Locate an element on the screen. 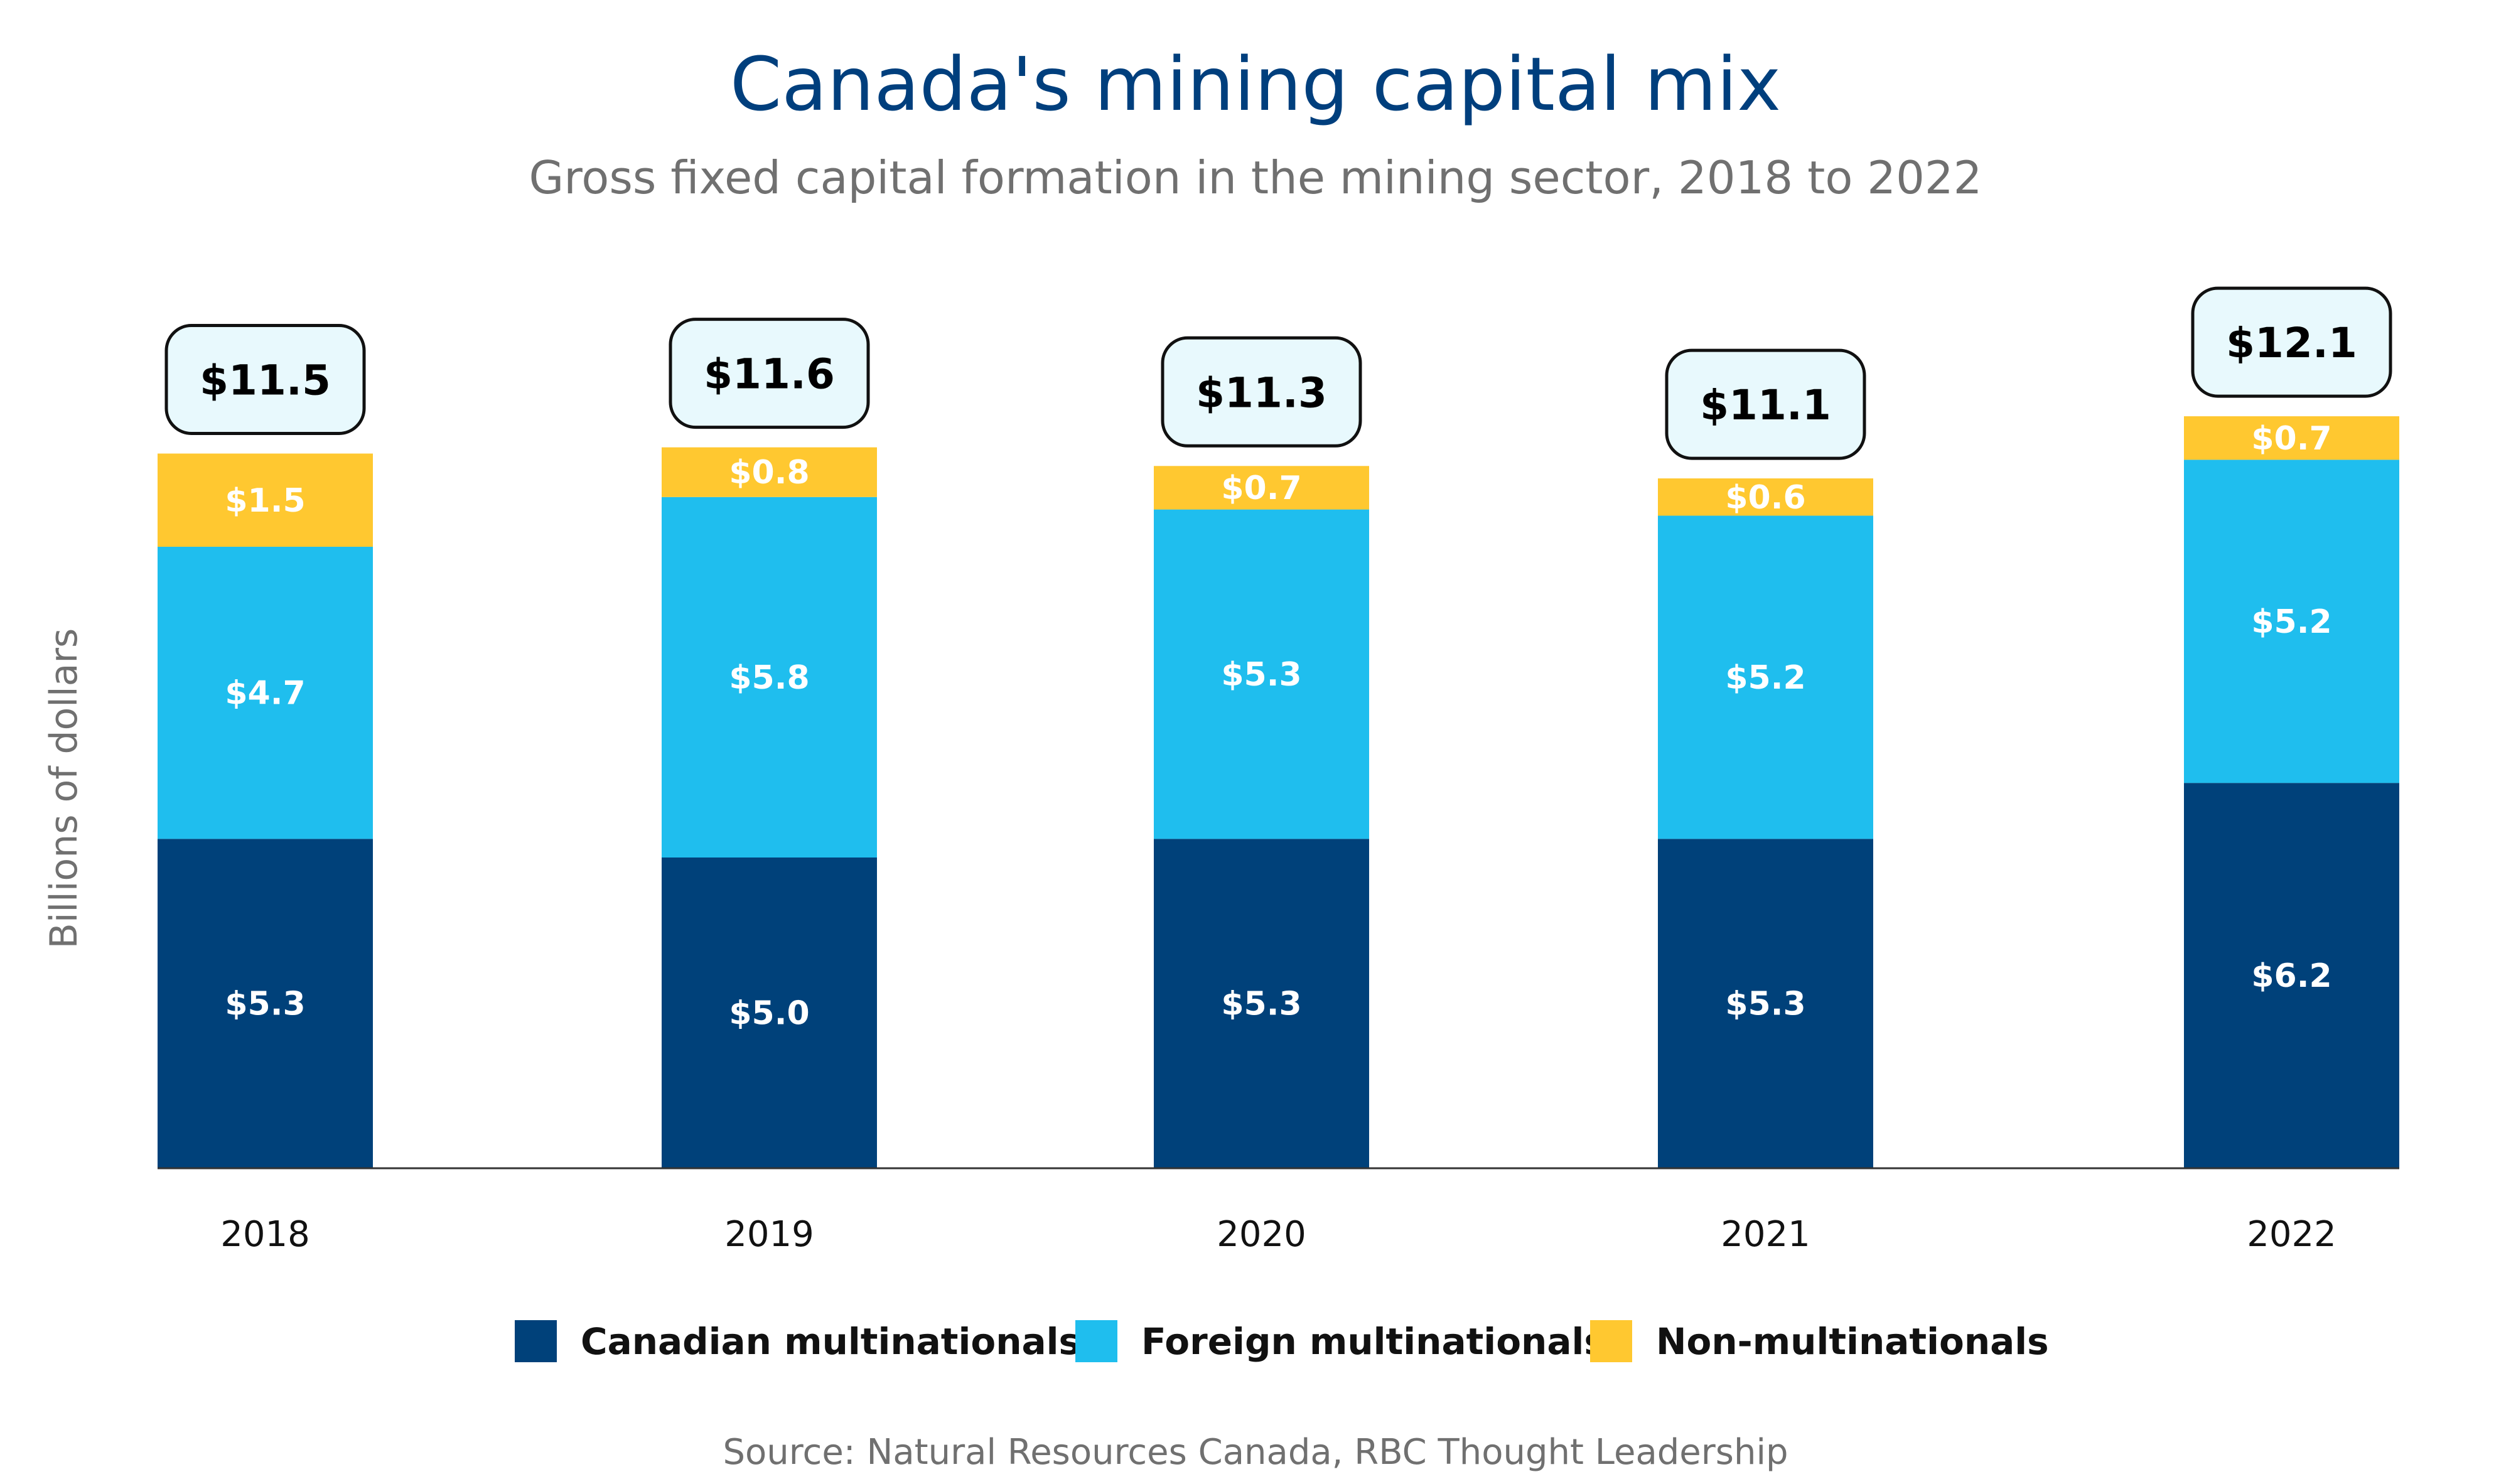 Image resolution: width=2511 pixels, height=1484 pixels. segment-label: $4.7 is located at coordinates (265, 693).